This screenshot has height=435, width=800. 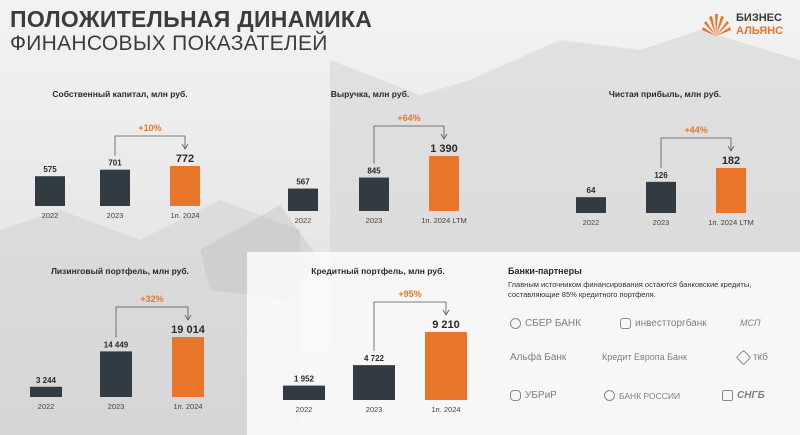 I want to click on bank-logo-bank-rossii: БАНК РОССИИ, so click(x=642, y=395).